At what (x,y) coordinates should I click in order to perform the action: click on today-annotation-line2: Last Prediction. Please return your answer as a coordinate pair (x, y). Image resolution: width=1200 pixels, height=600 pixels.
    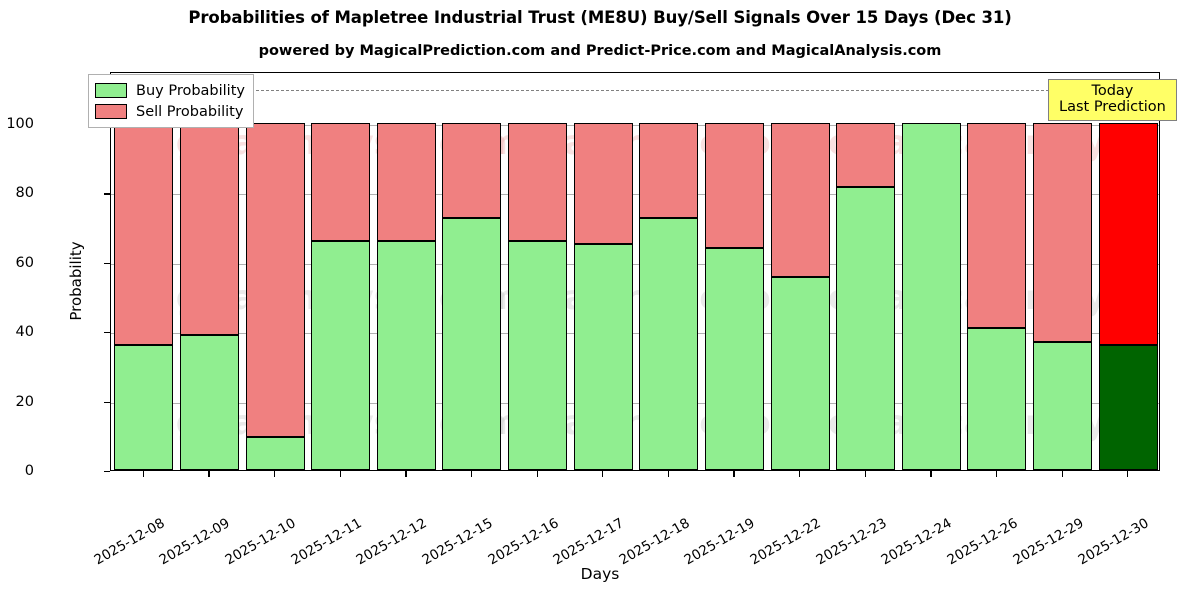
    Looking at the image, I should click on (1112, 107).